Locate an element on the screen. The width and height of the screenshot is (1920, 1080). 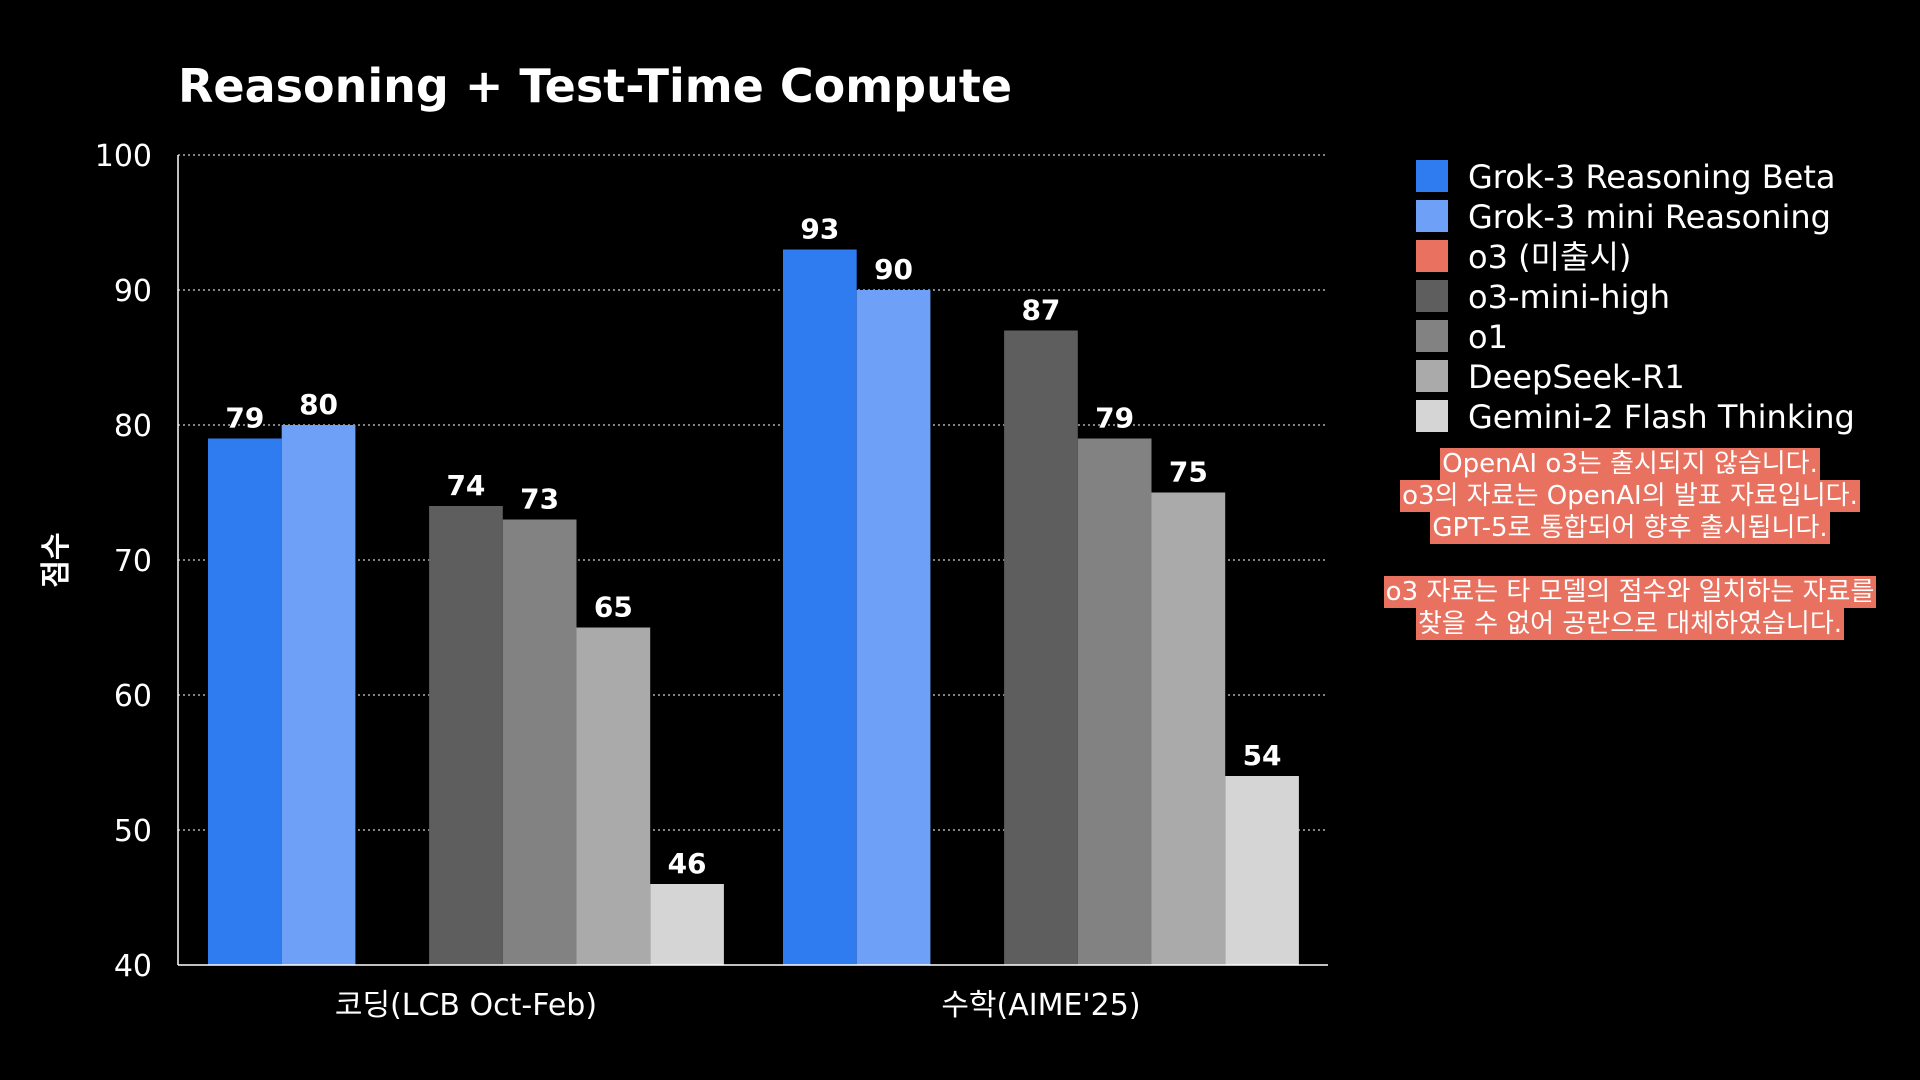
bar-value-label: 74 is located at coordinates (465, 485).